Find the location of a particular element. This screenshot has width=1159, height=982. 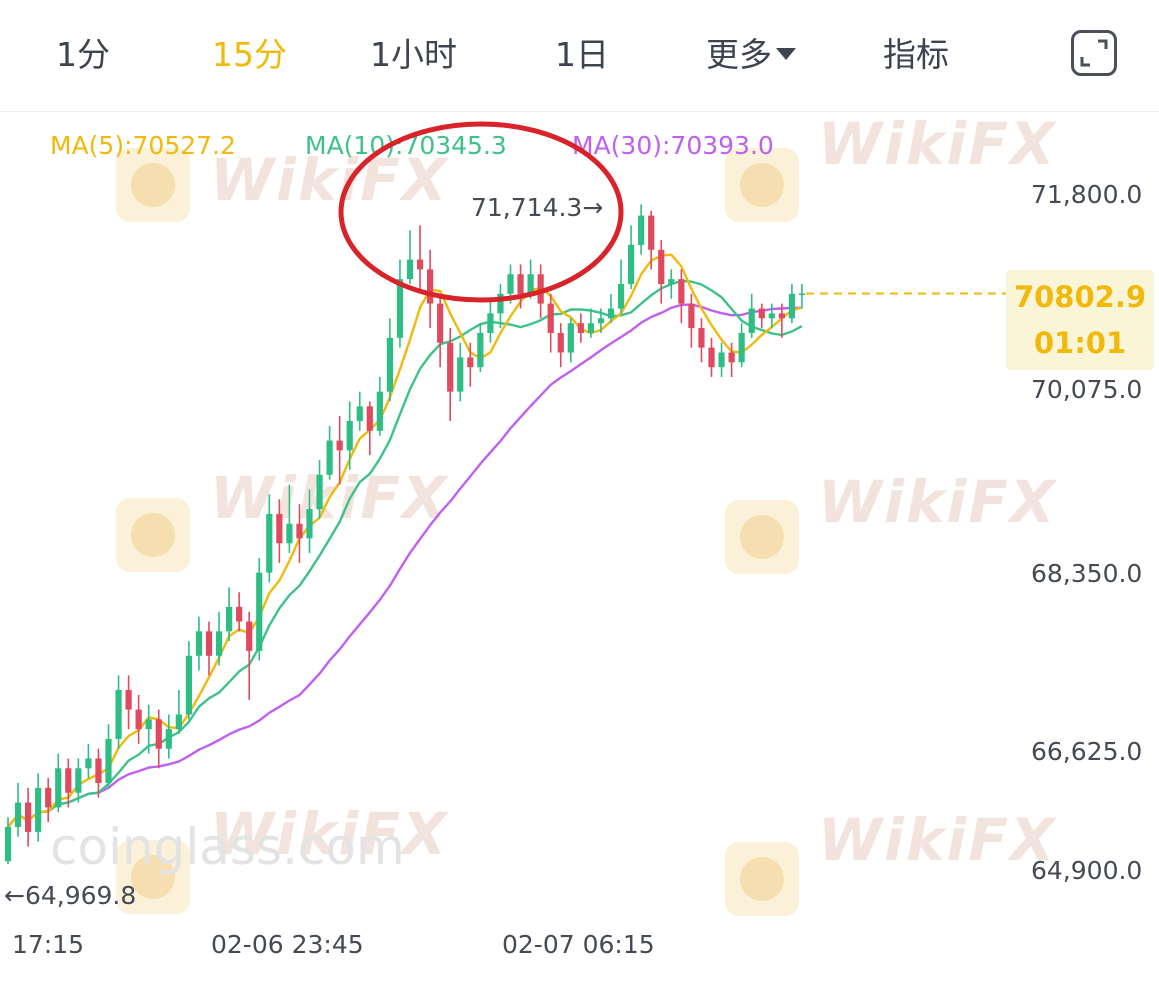

tab-15-minute: 15分 is located at coordinates (249, 54).